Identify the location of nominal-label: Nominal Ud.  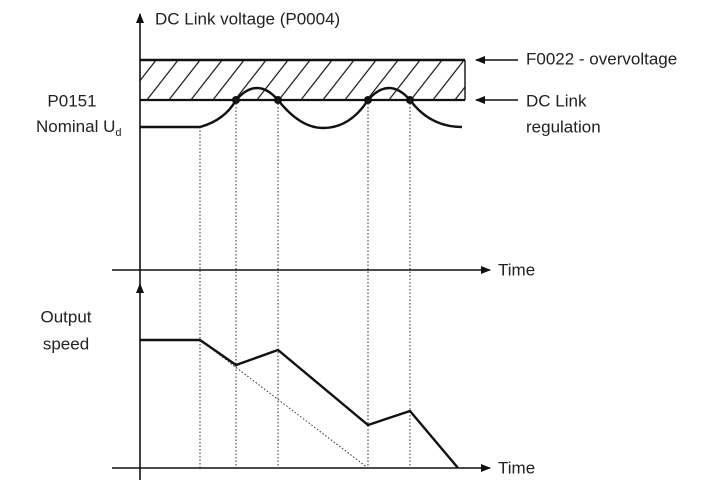
(78, 127).